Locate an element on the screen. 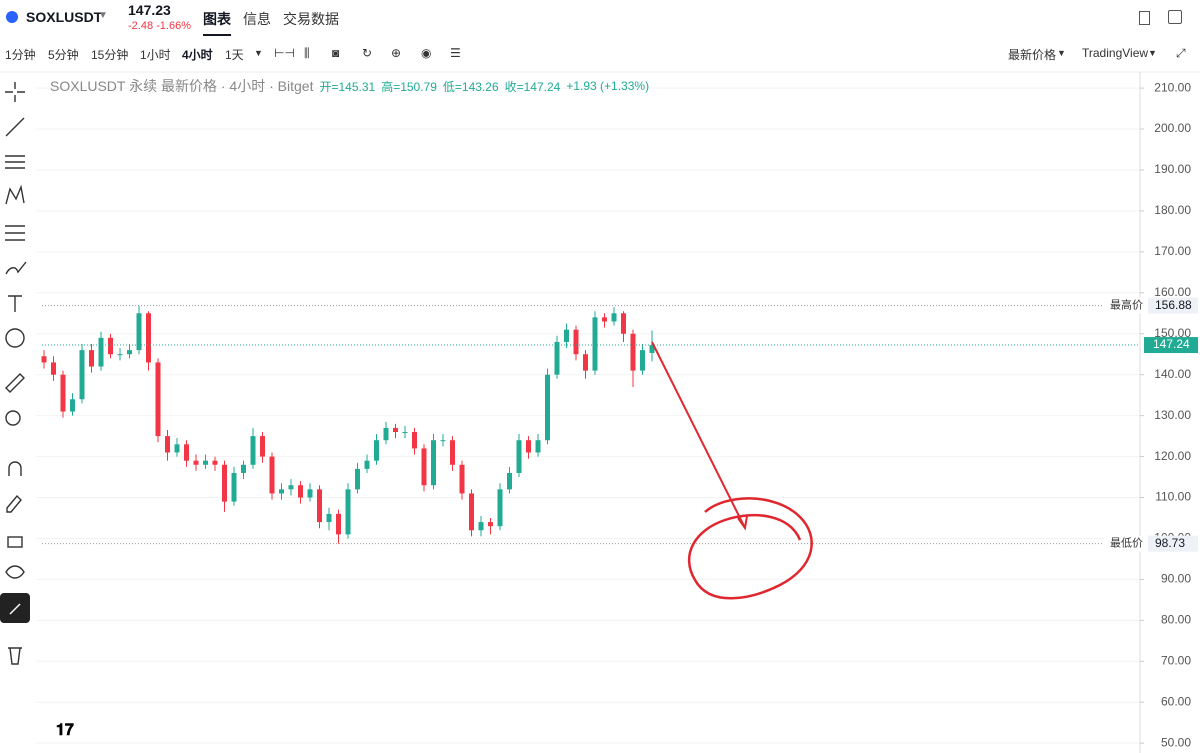 This screenshot has height=753, width=1200. y-tick-label: 90.00 is located at coordinates (1176, 579).